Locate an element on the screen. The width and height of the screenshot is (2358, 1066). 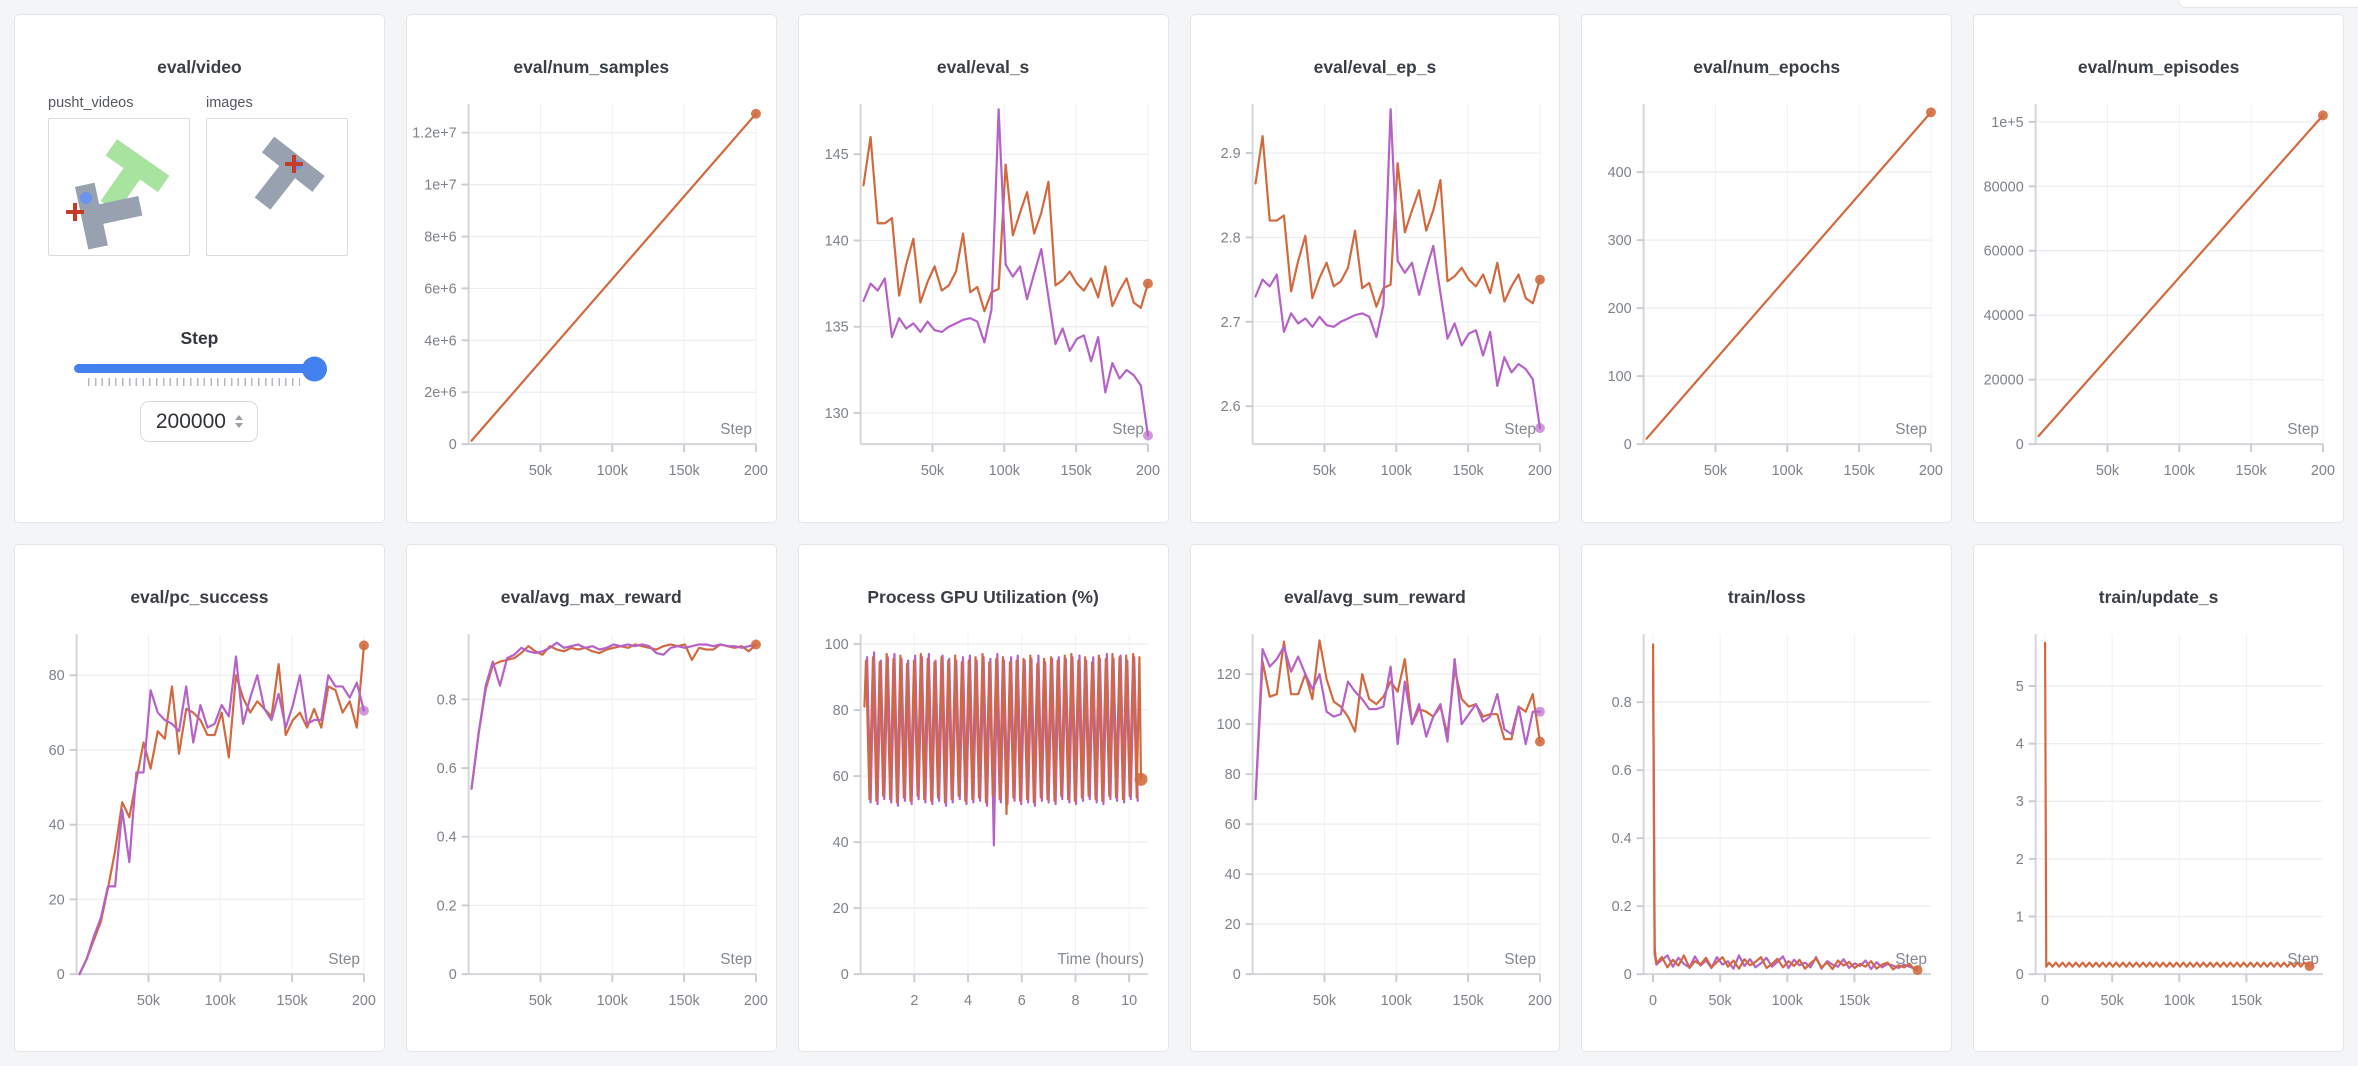
images-thumbnail is located at coordinates (277, 187).